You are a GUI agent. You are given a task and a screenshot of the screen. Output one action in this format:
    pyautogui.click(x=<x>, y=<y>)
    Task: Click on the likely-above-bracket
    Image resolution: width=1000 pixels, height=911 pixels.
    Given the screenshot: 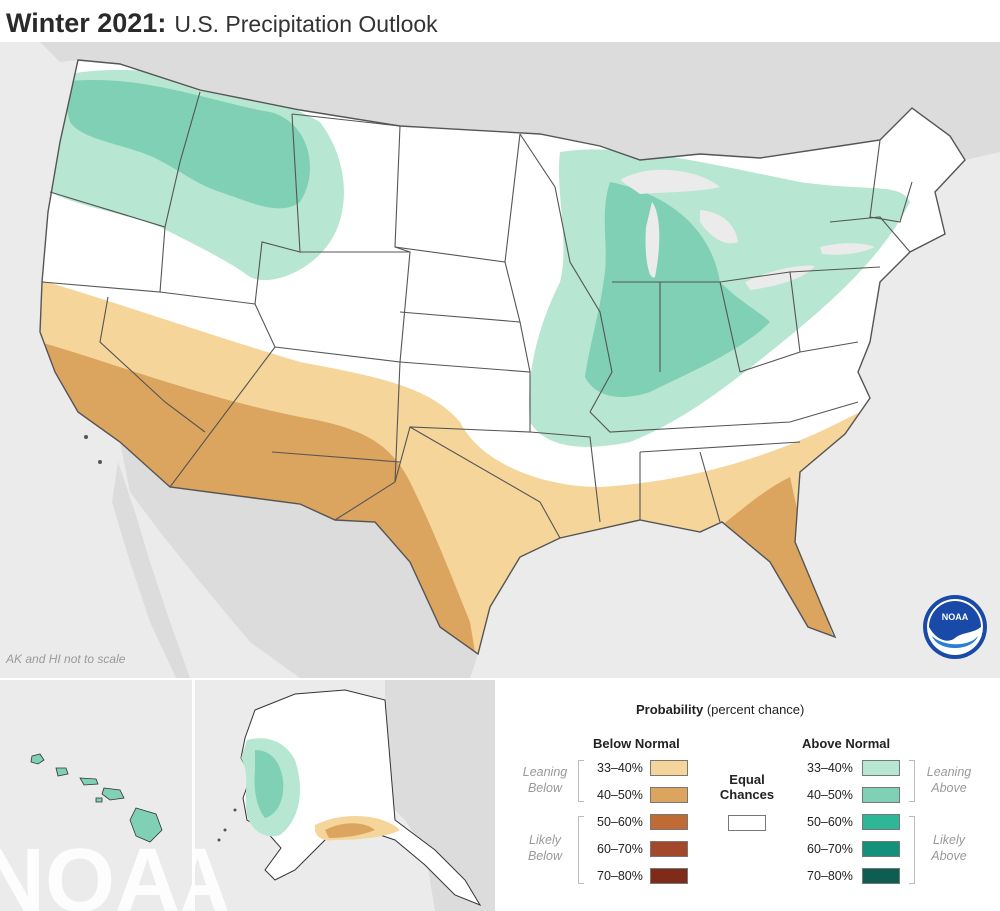 What is the action you would take?
    pyautogui.click(x=912, y=850)
    